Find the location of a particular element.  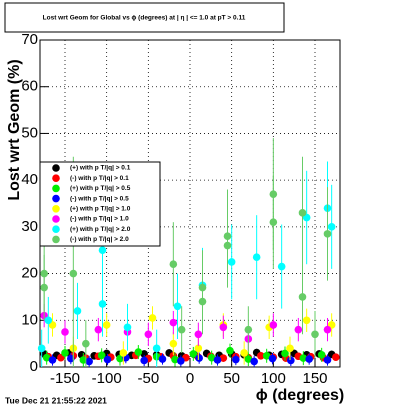

y-axis-label: Lost wrt Geom (%) is located at coordinates (14, 129).